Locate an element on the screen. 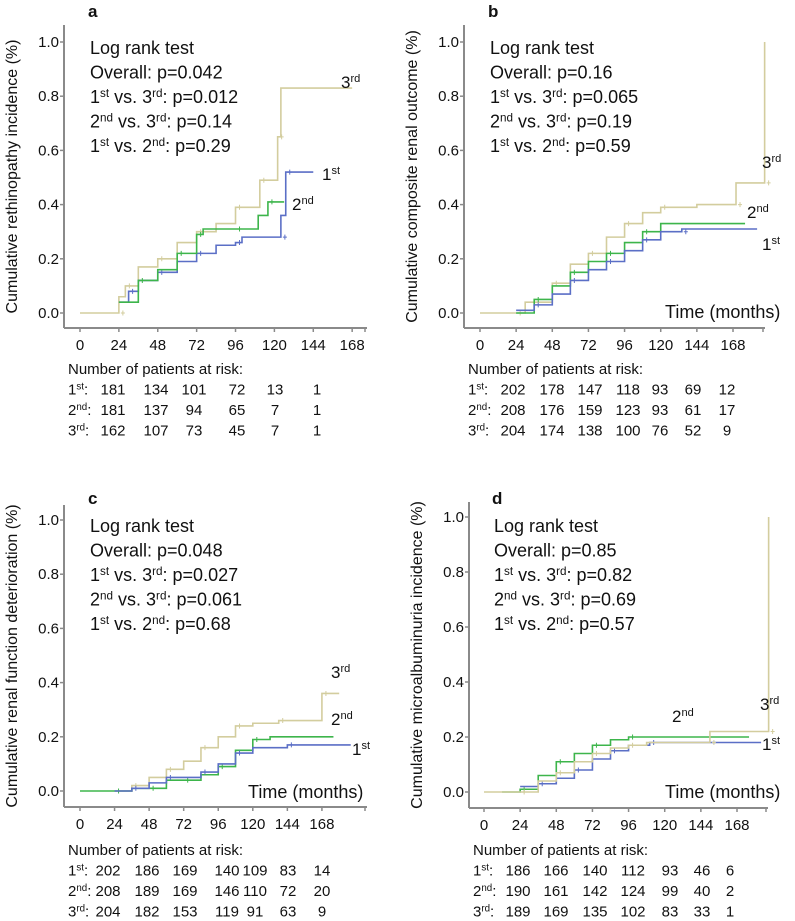  y-tick-label: 0.4 is located at coordinates (48, 683).